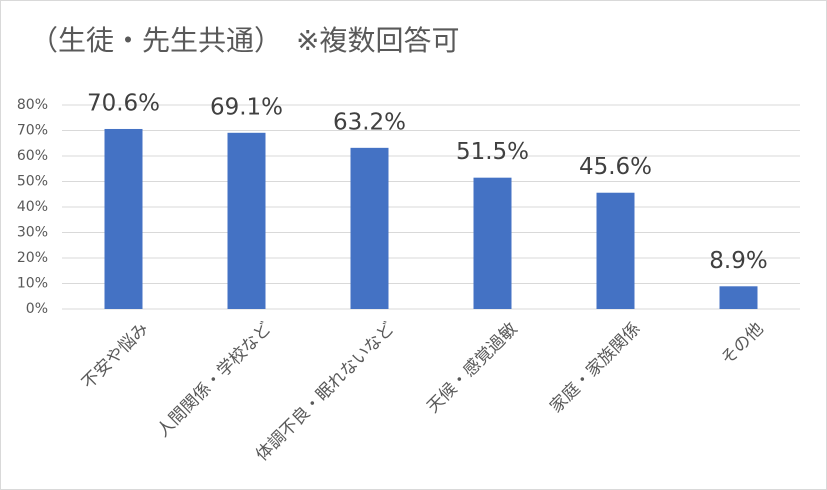  Describe the element at coordinates (32, 182) in the screenshot. I see `y-tick-label: 50%` at that location.